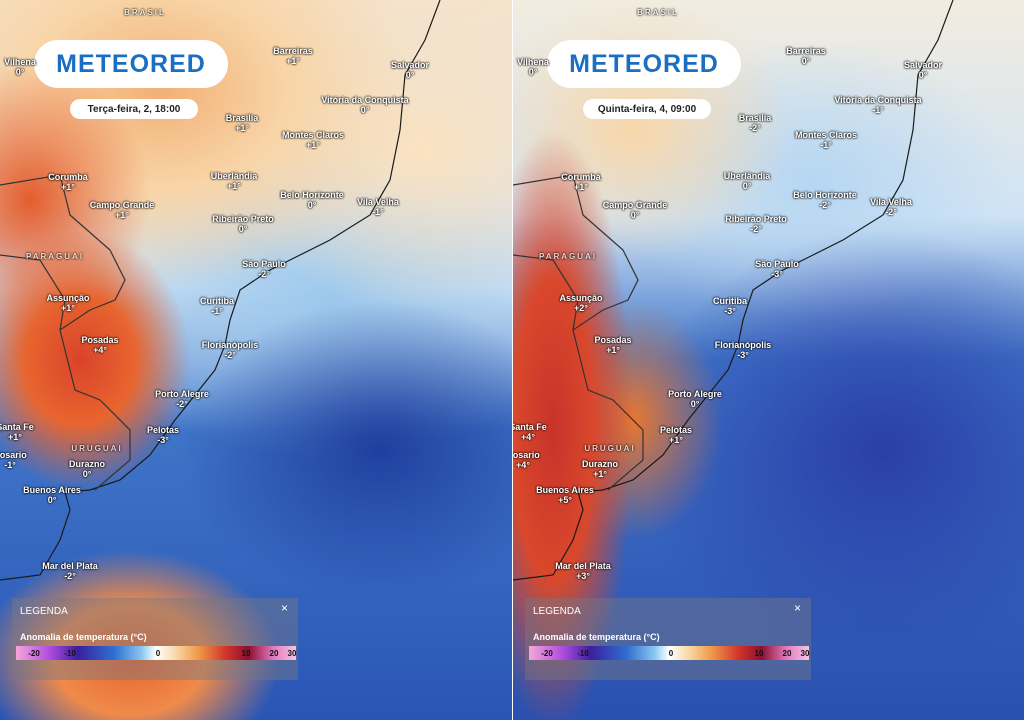 This screenshot has height=720, width=1024. Describe the element at coordinates (312, 195) in the screenshot. I see `city-name: Belo Horizonte` at that location.